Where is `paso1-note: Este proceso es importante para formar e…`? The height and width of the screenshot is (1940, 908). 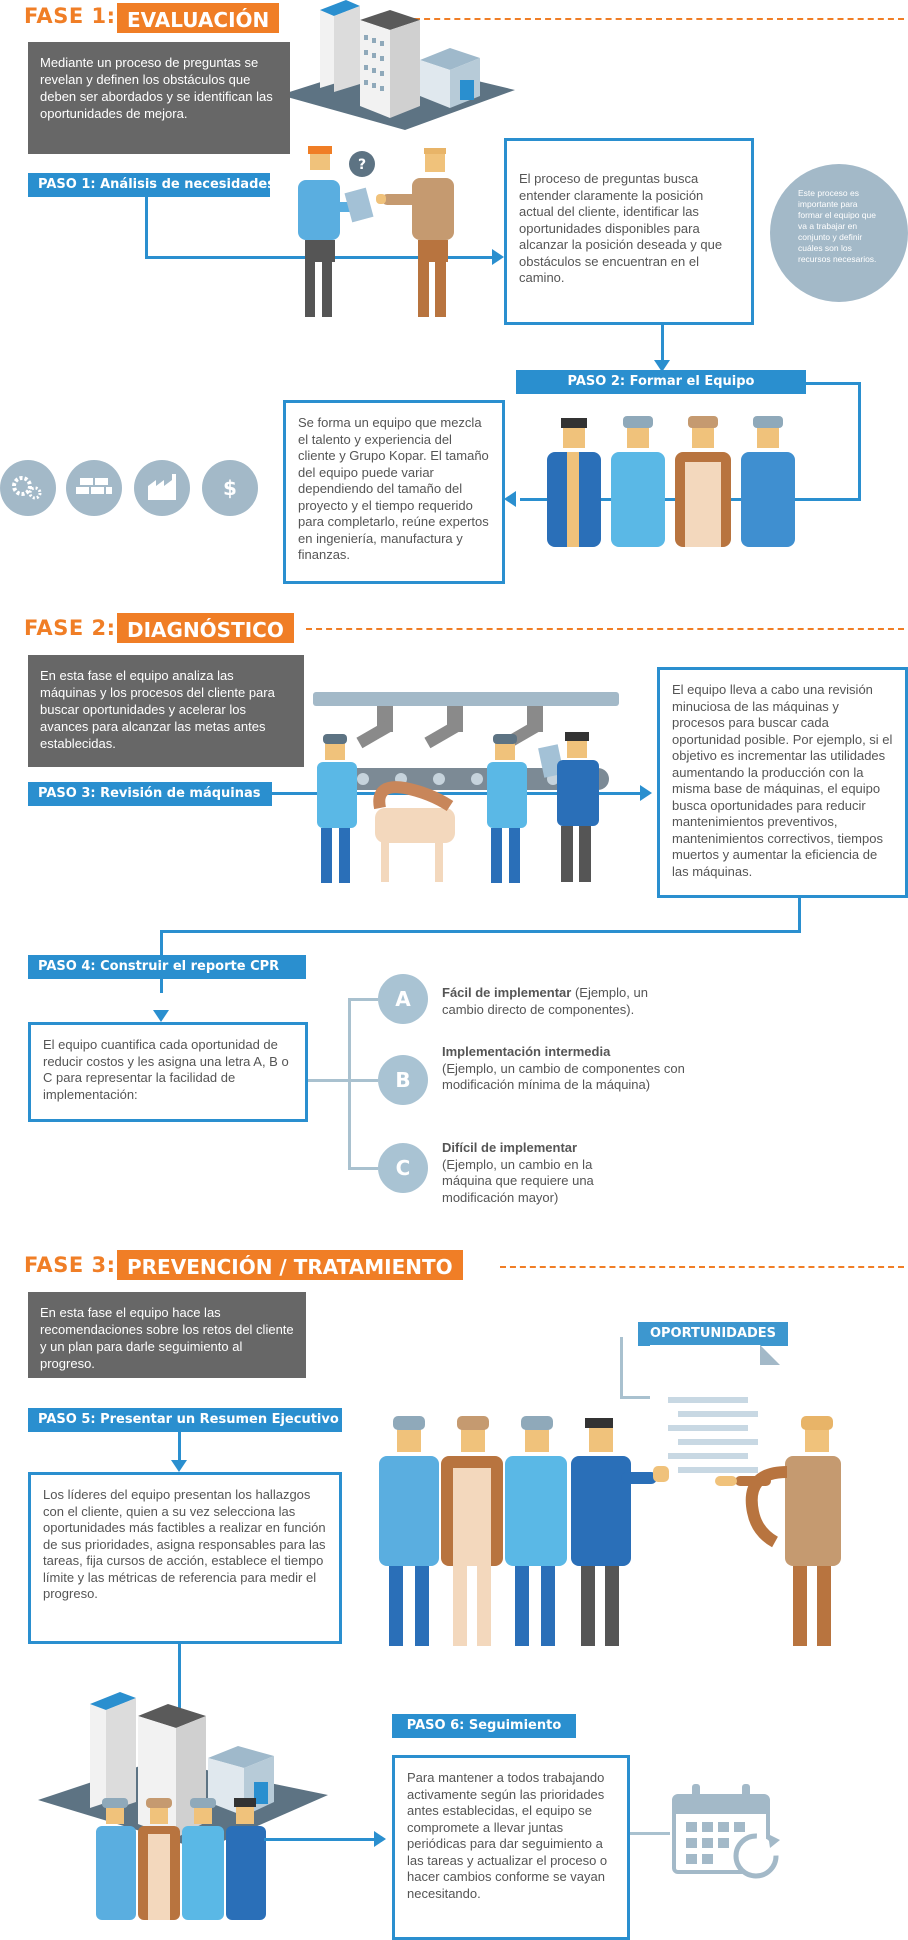
paso1-note: Este proceso es importante para formar e… is located at coordinates (839, 233).